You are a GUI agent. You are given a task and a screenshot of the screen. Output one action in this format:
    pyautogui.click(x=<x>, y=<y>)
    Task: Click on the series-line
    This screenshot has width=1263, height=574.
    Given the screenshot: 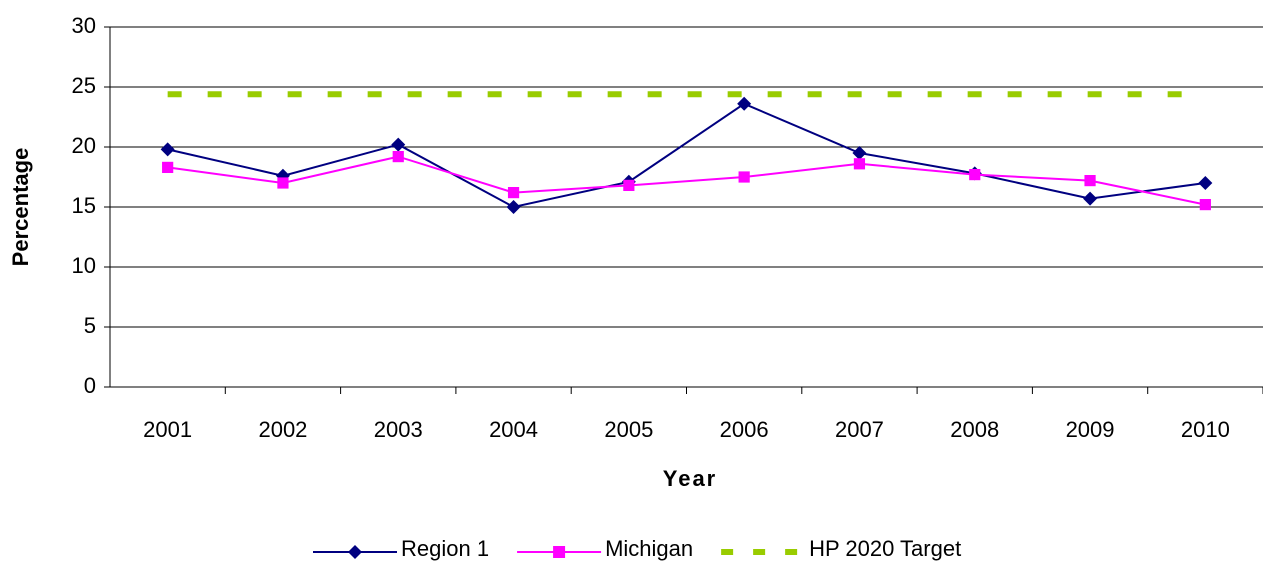 What is the action you would take?
    pyautogui.click(x=686, y=180)
    